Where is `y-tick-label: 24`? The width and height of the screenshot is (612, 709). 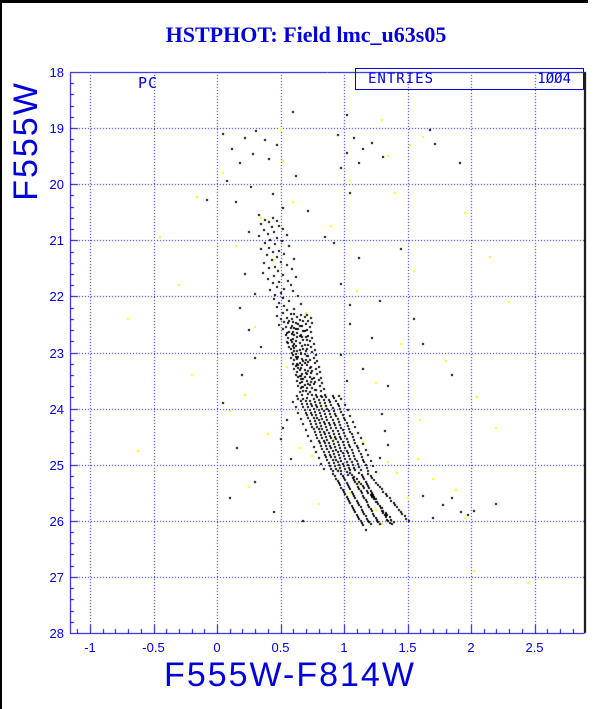
y-tick-label: 24 is located at coordinates (56, 409).